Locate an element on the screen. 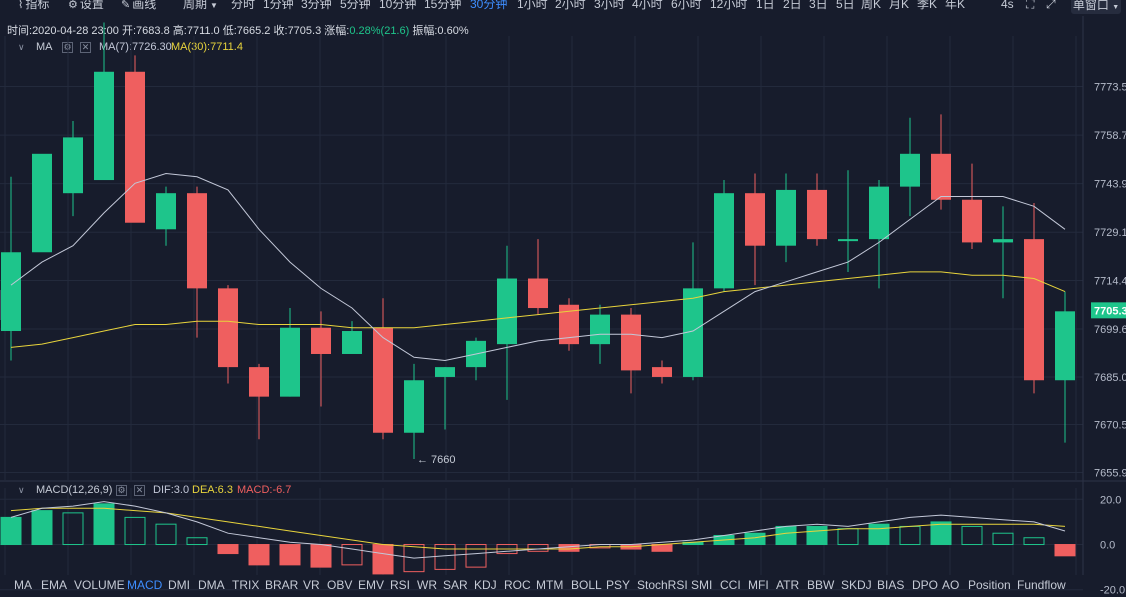 Image resolution: width=1126 pixels, height=597 pixels. macd-tick: -20.0 is located at coordinates (1112, 591).